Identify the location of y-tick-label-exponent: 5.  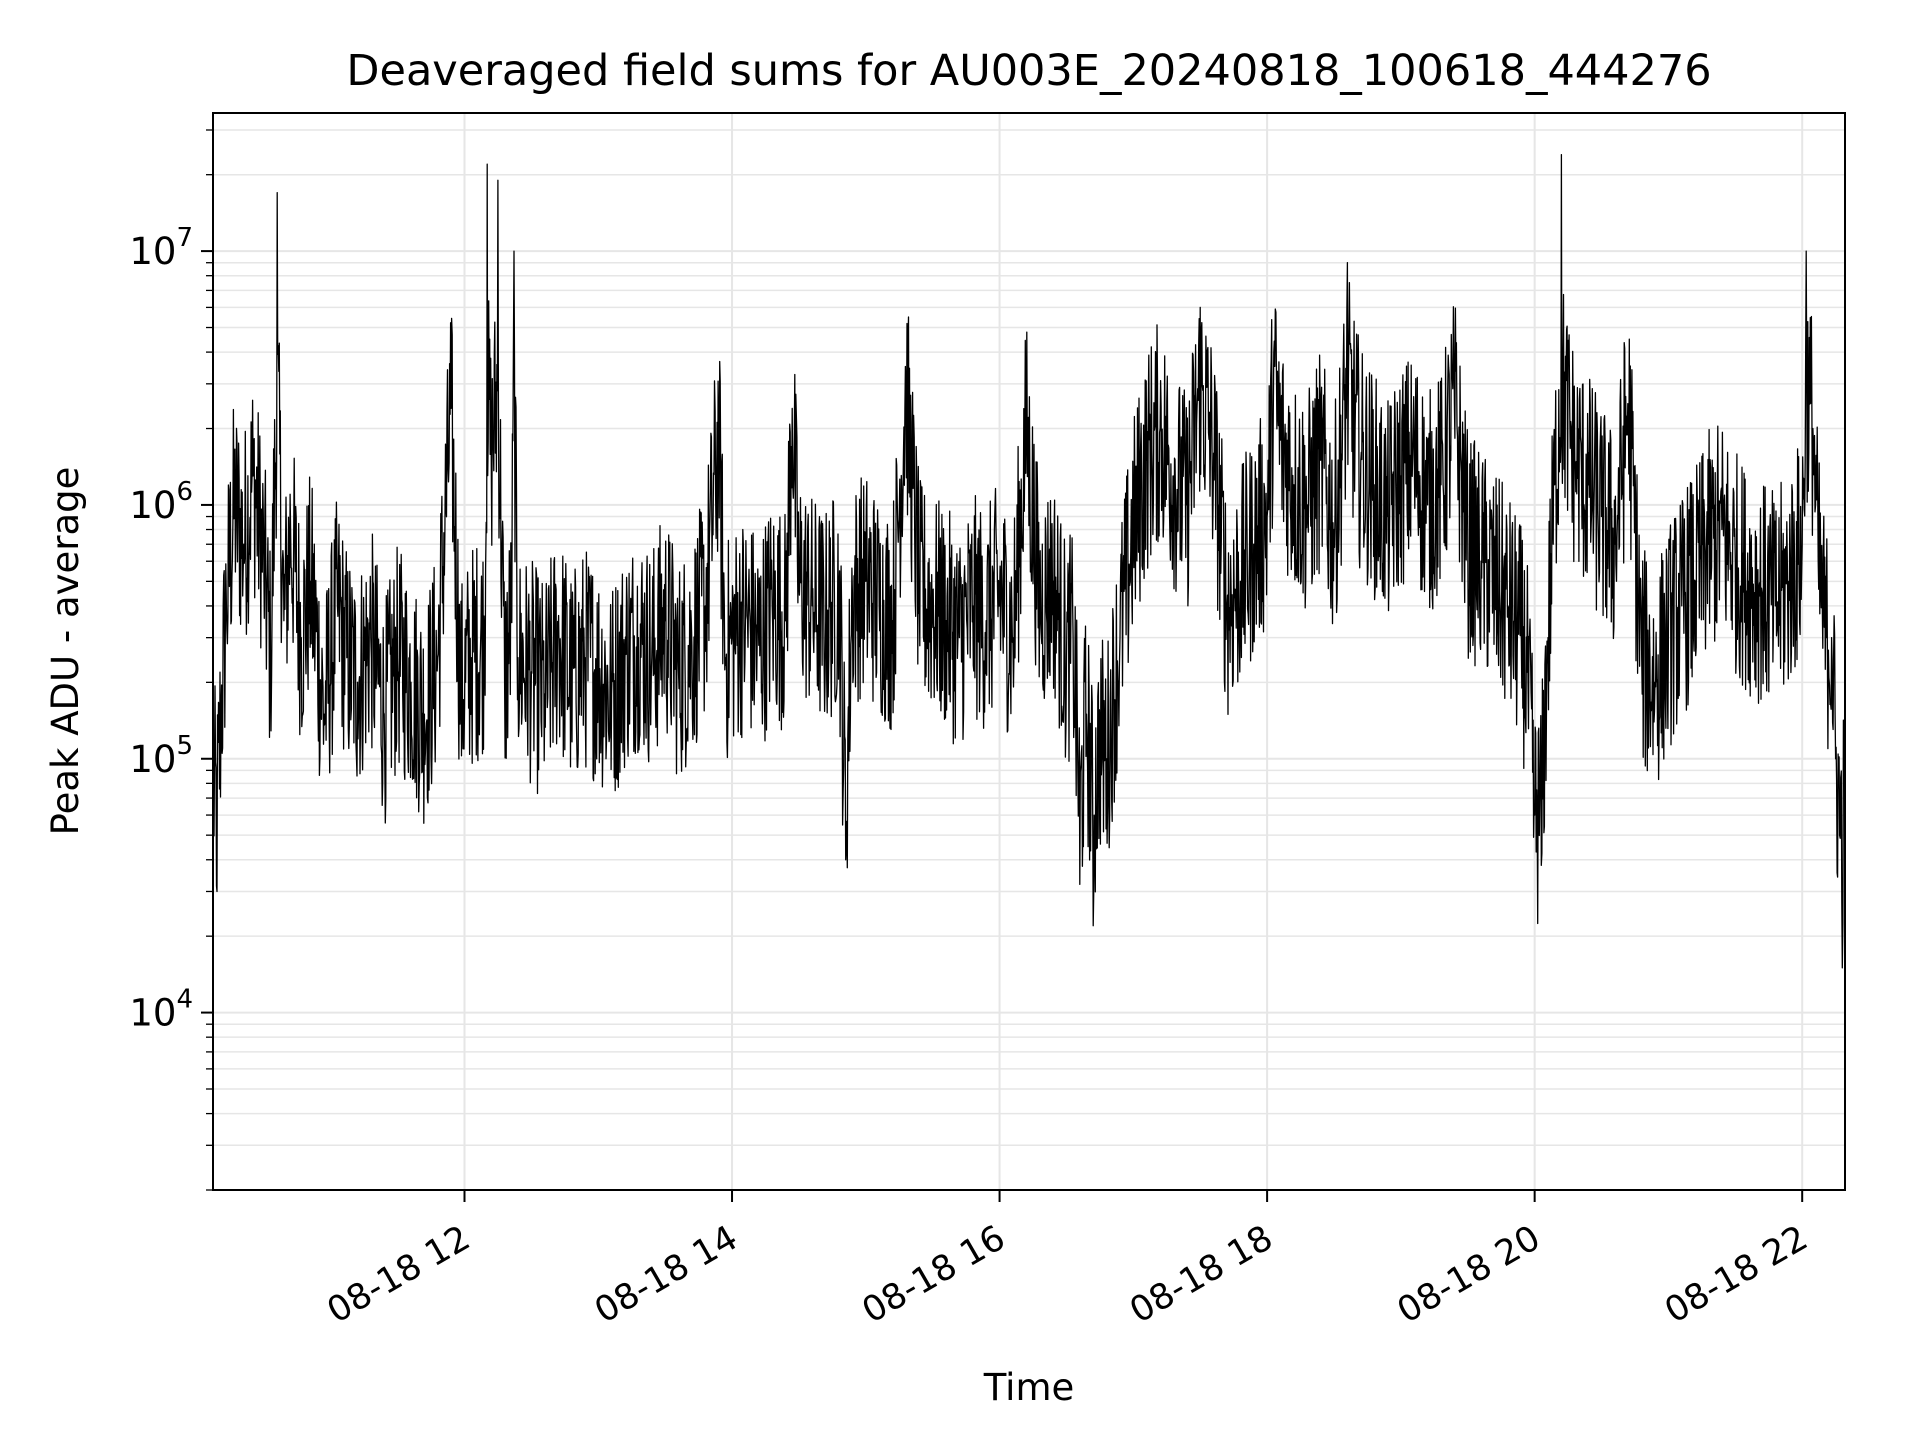
(184, 746).